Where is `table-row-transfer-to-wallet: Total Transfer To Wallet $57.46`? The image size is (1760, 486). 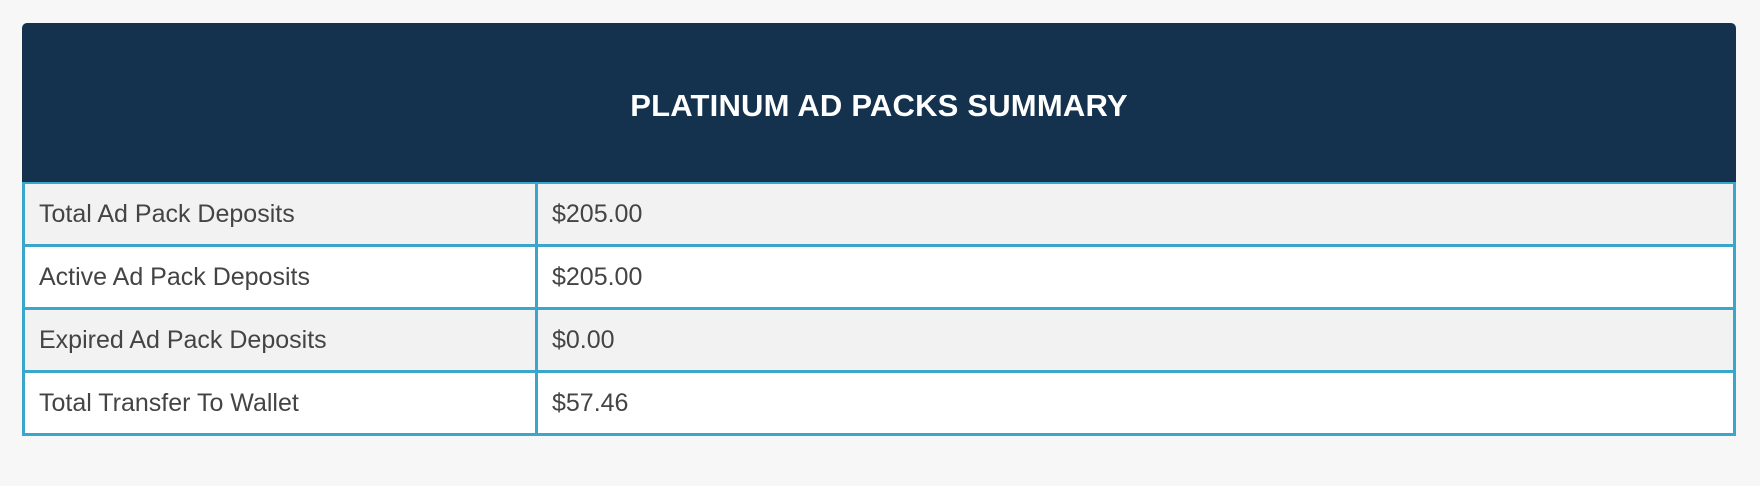 table-row-transfer-to-wallet: Total Transfer To Wallet $57.46 is located at coordinates (879, 403).